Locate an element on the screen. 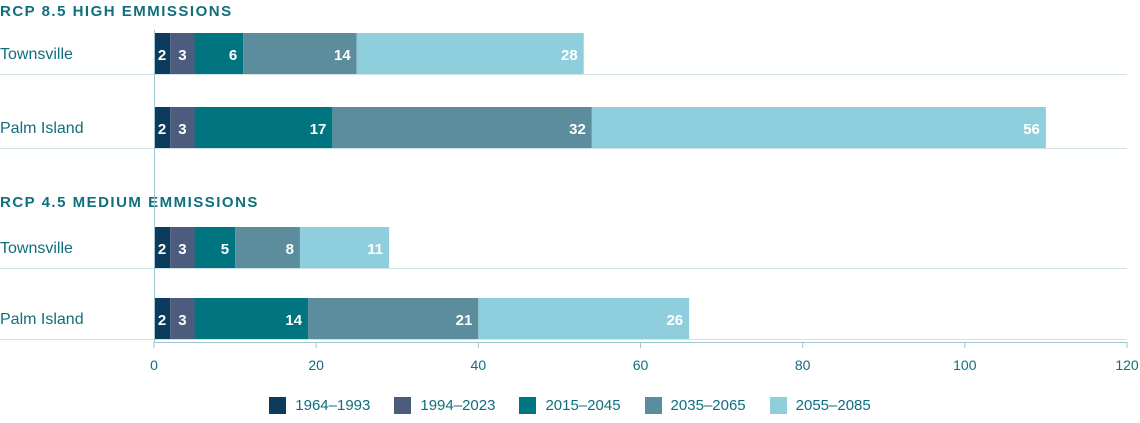 Image resolution: width=1140 pixels, height=423 pixels. legend-item: 1964–1993 is located at coordinates (320, 405).